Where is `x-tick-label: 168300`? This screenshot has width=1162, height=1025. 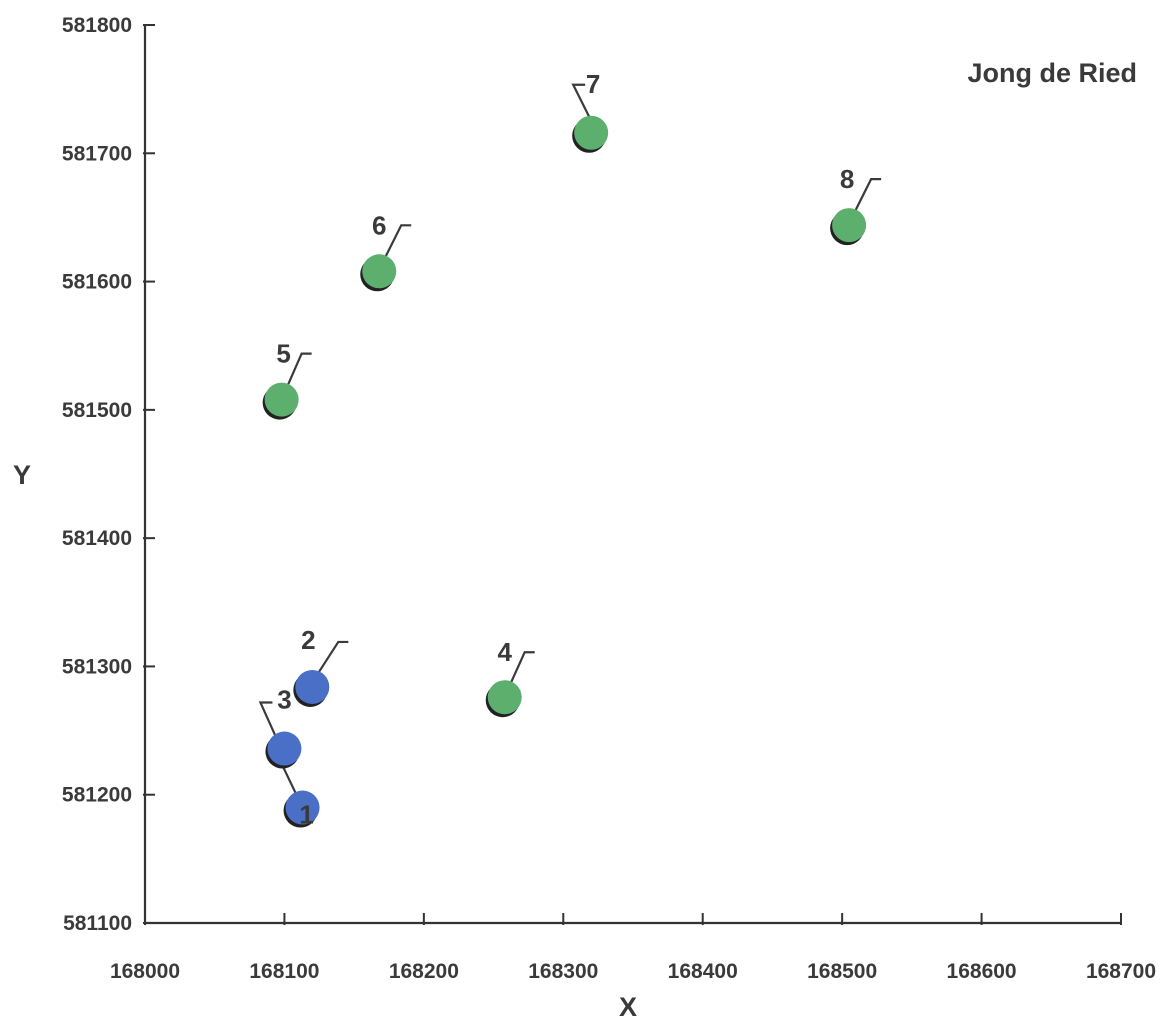
x-tick-label: 168300 is located at coordinates (563, 971).